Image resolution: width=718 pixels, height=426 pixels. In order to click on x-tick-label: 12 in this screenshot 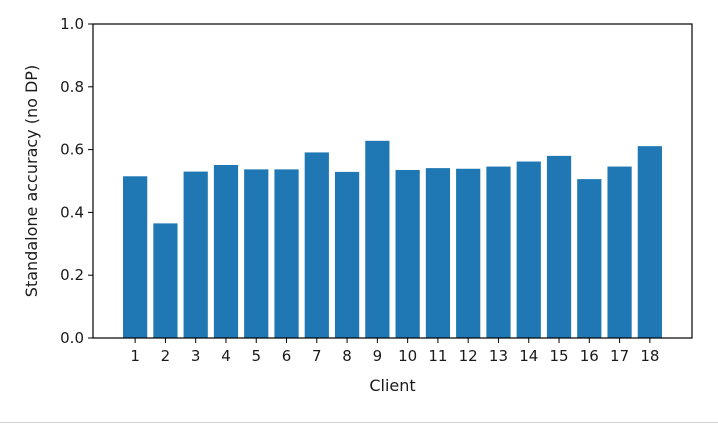, I will do `click(468, 356)`.